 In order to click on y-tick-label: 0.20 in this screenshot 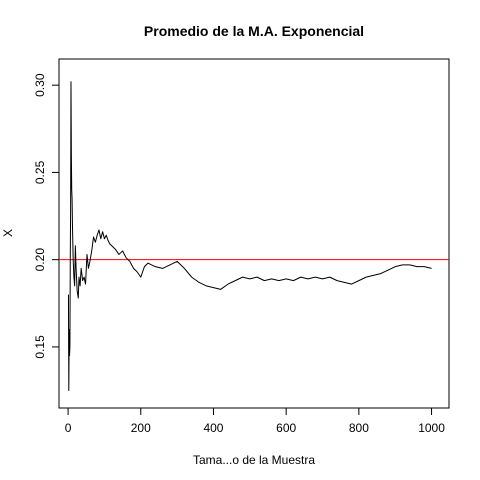, I will do `click(40, 260)`.